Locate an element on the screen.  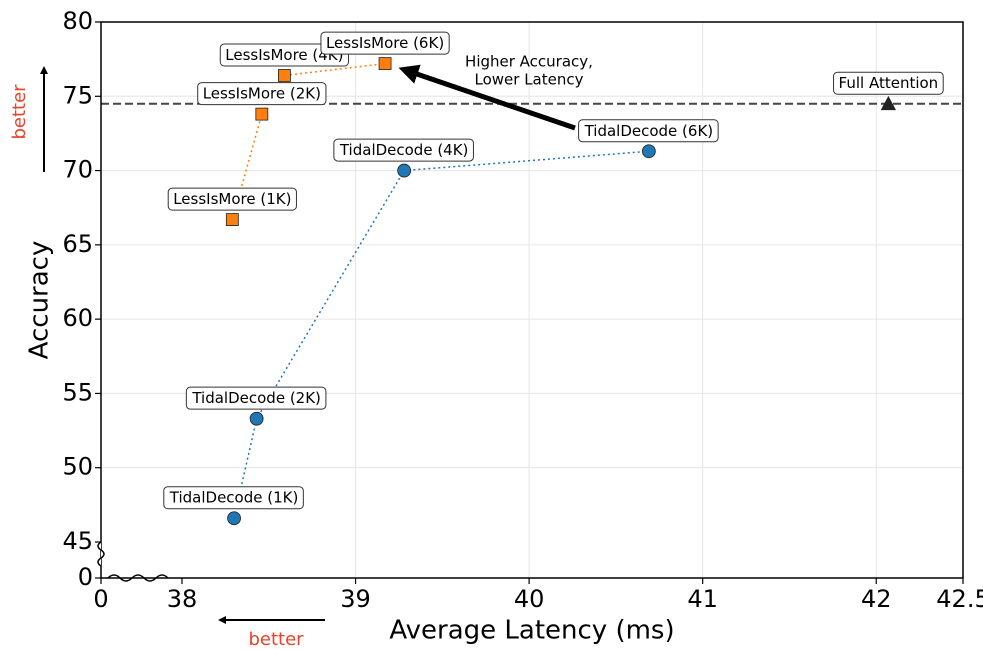
point-label: TidalDecode (1K) is located at coordinates (234, 498).